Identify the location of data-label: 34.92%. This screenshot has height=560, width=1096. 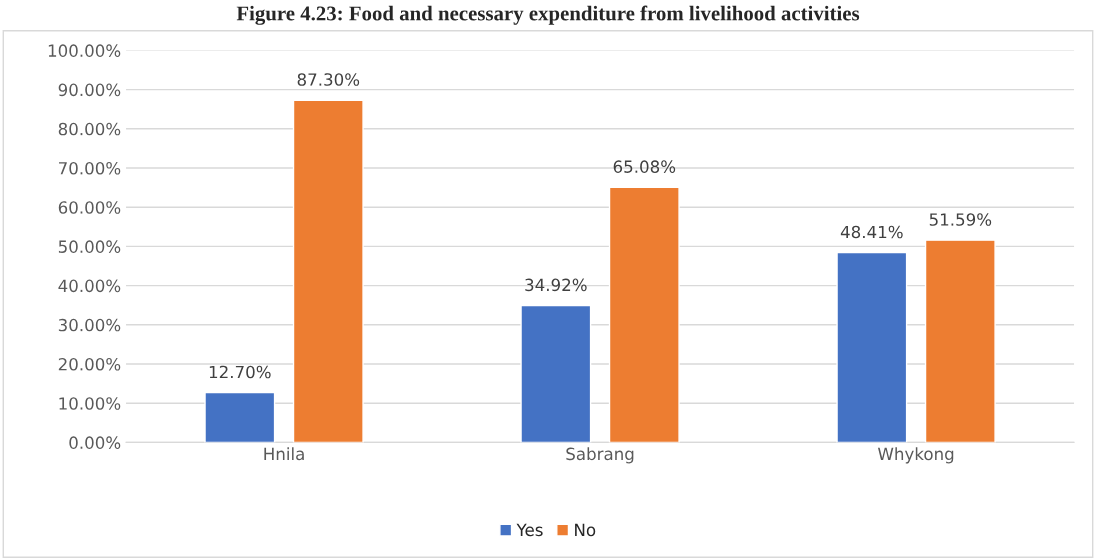
(556, 285).